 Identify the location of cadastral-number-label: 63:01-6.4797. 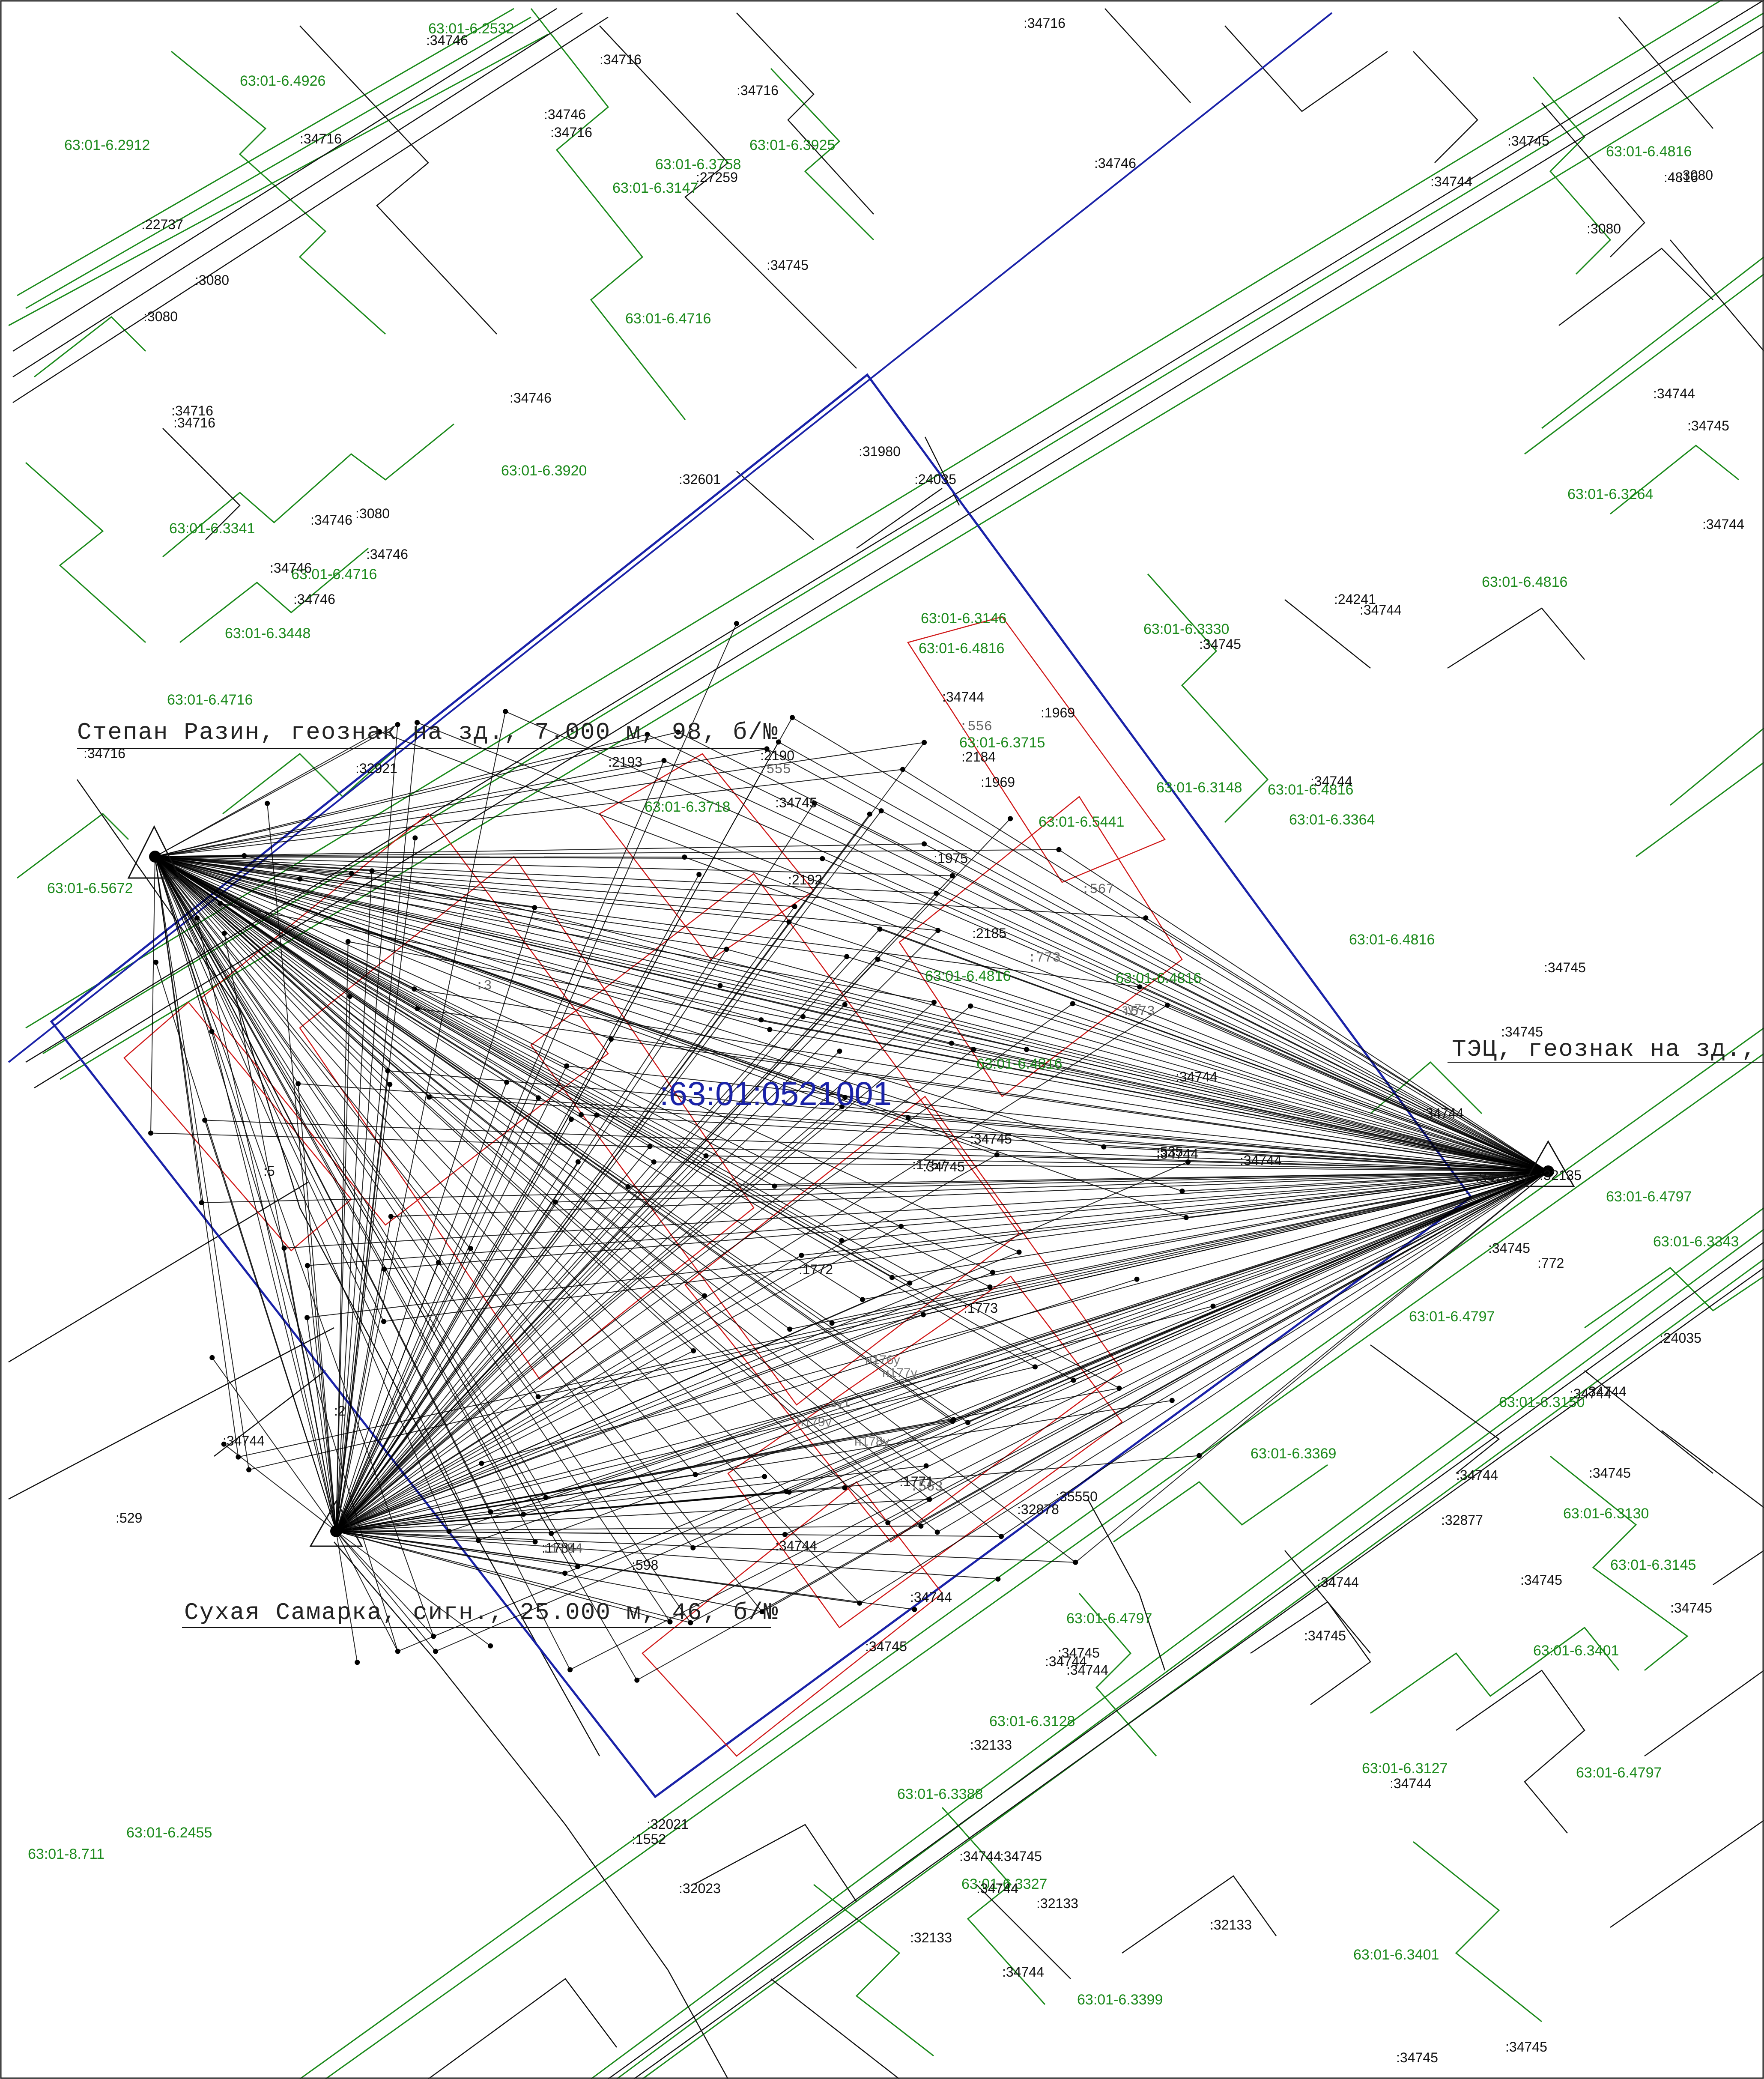
(1619, 1773).